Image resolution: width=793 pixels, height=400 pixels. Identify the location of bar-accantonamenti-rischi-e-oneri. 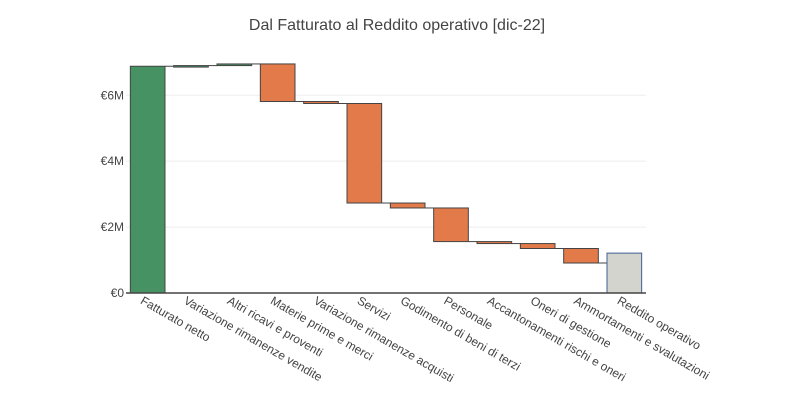
(494, 243).